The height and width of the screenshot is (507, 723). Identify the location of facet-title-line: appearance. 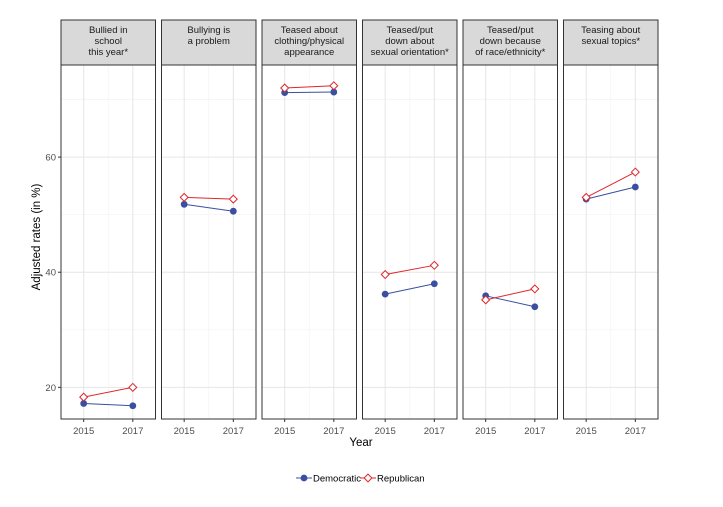
(309, 52).